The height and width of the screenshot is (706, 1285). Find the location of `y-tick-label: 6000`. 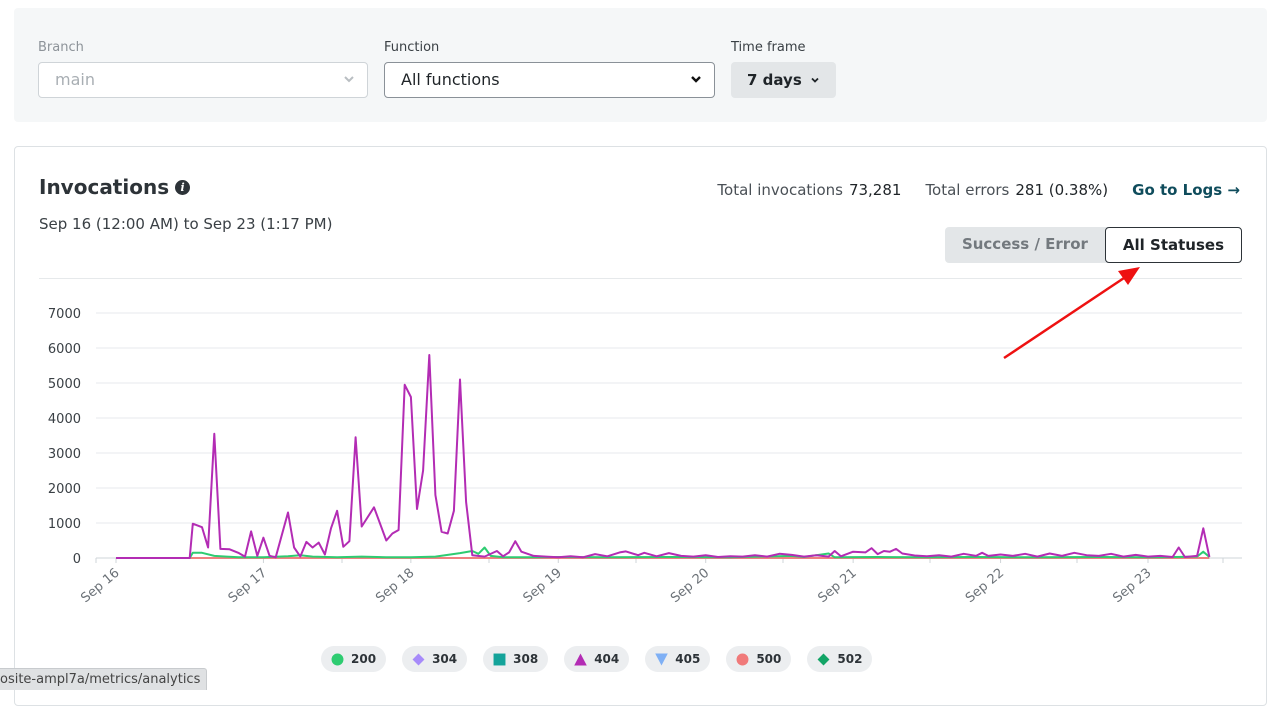

y-tick-label: 6000 is located at coordinates (64, 349).